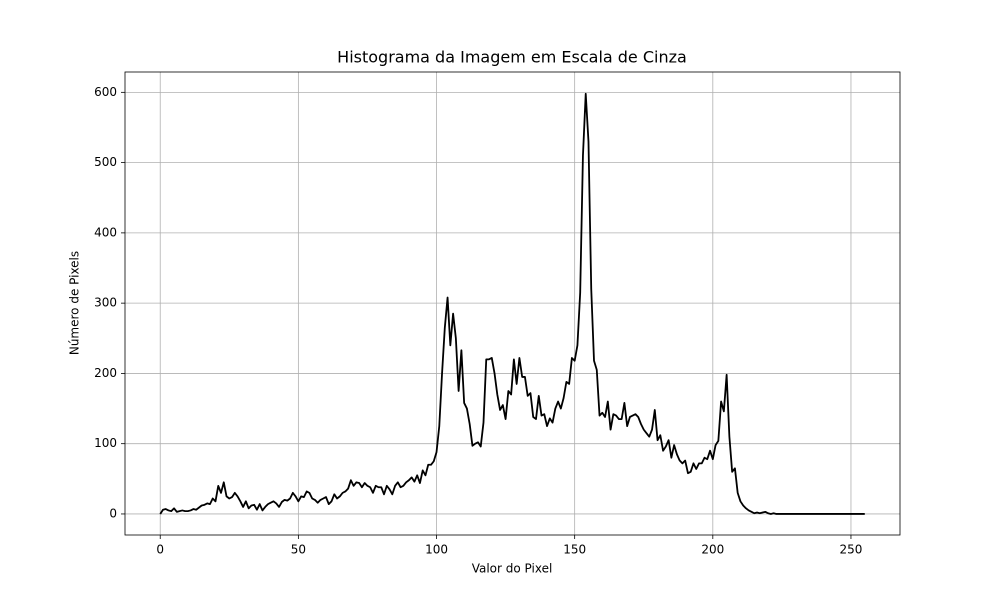 This screenshot has width=1000, height=600. I want to click on x-axis-label: Valor do Pixel, so click(512, 569).